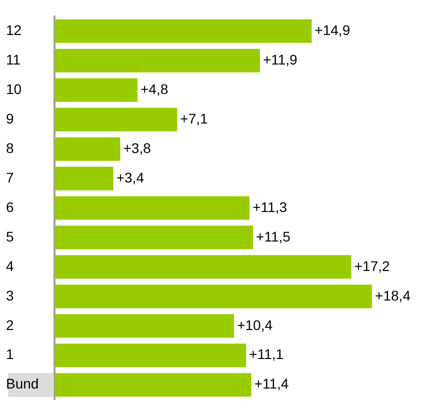 This screenshot has height=416, width=430. I want to click on y-tick-label: 9, so click(10, 118).